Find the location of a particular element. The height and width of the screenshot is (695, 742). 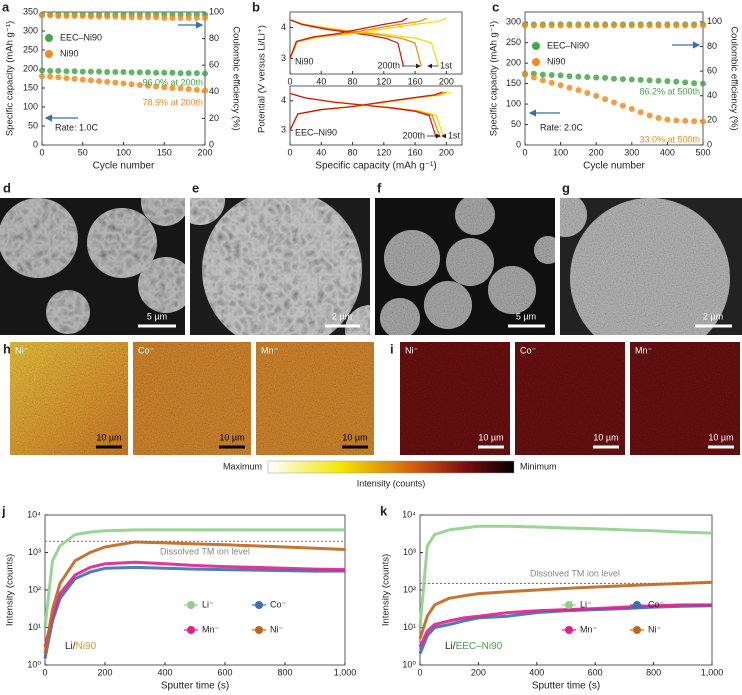

x-tick-label: 100 is located at coordinates (560, 152).